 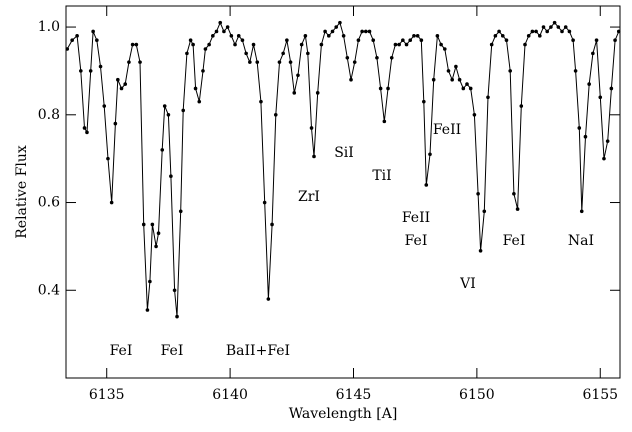 What do you see at coordinates (258, 351) in the screenshot?
I see `line-annotation: BaII+FeI` at bounding box center [258, 351].